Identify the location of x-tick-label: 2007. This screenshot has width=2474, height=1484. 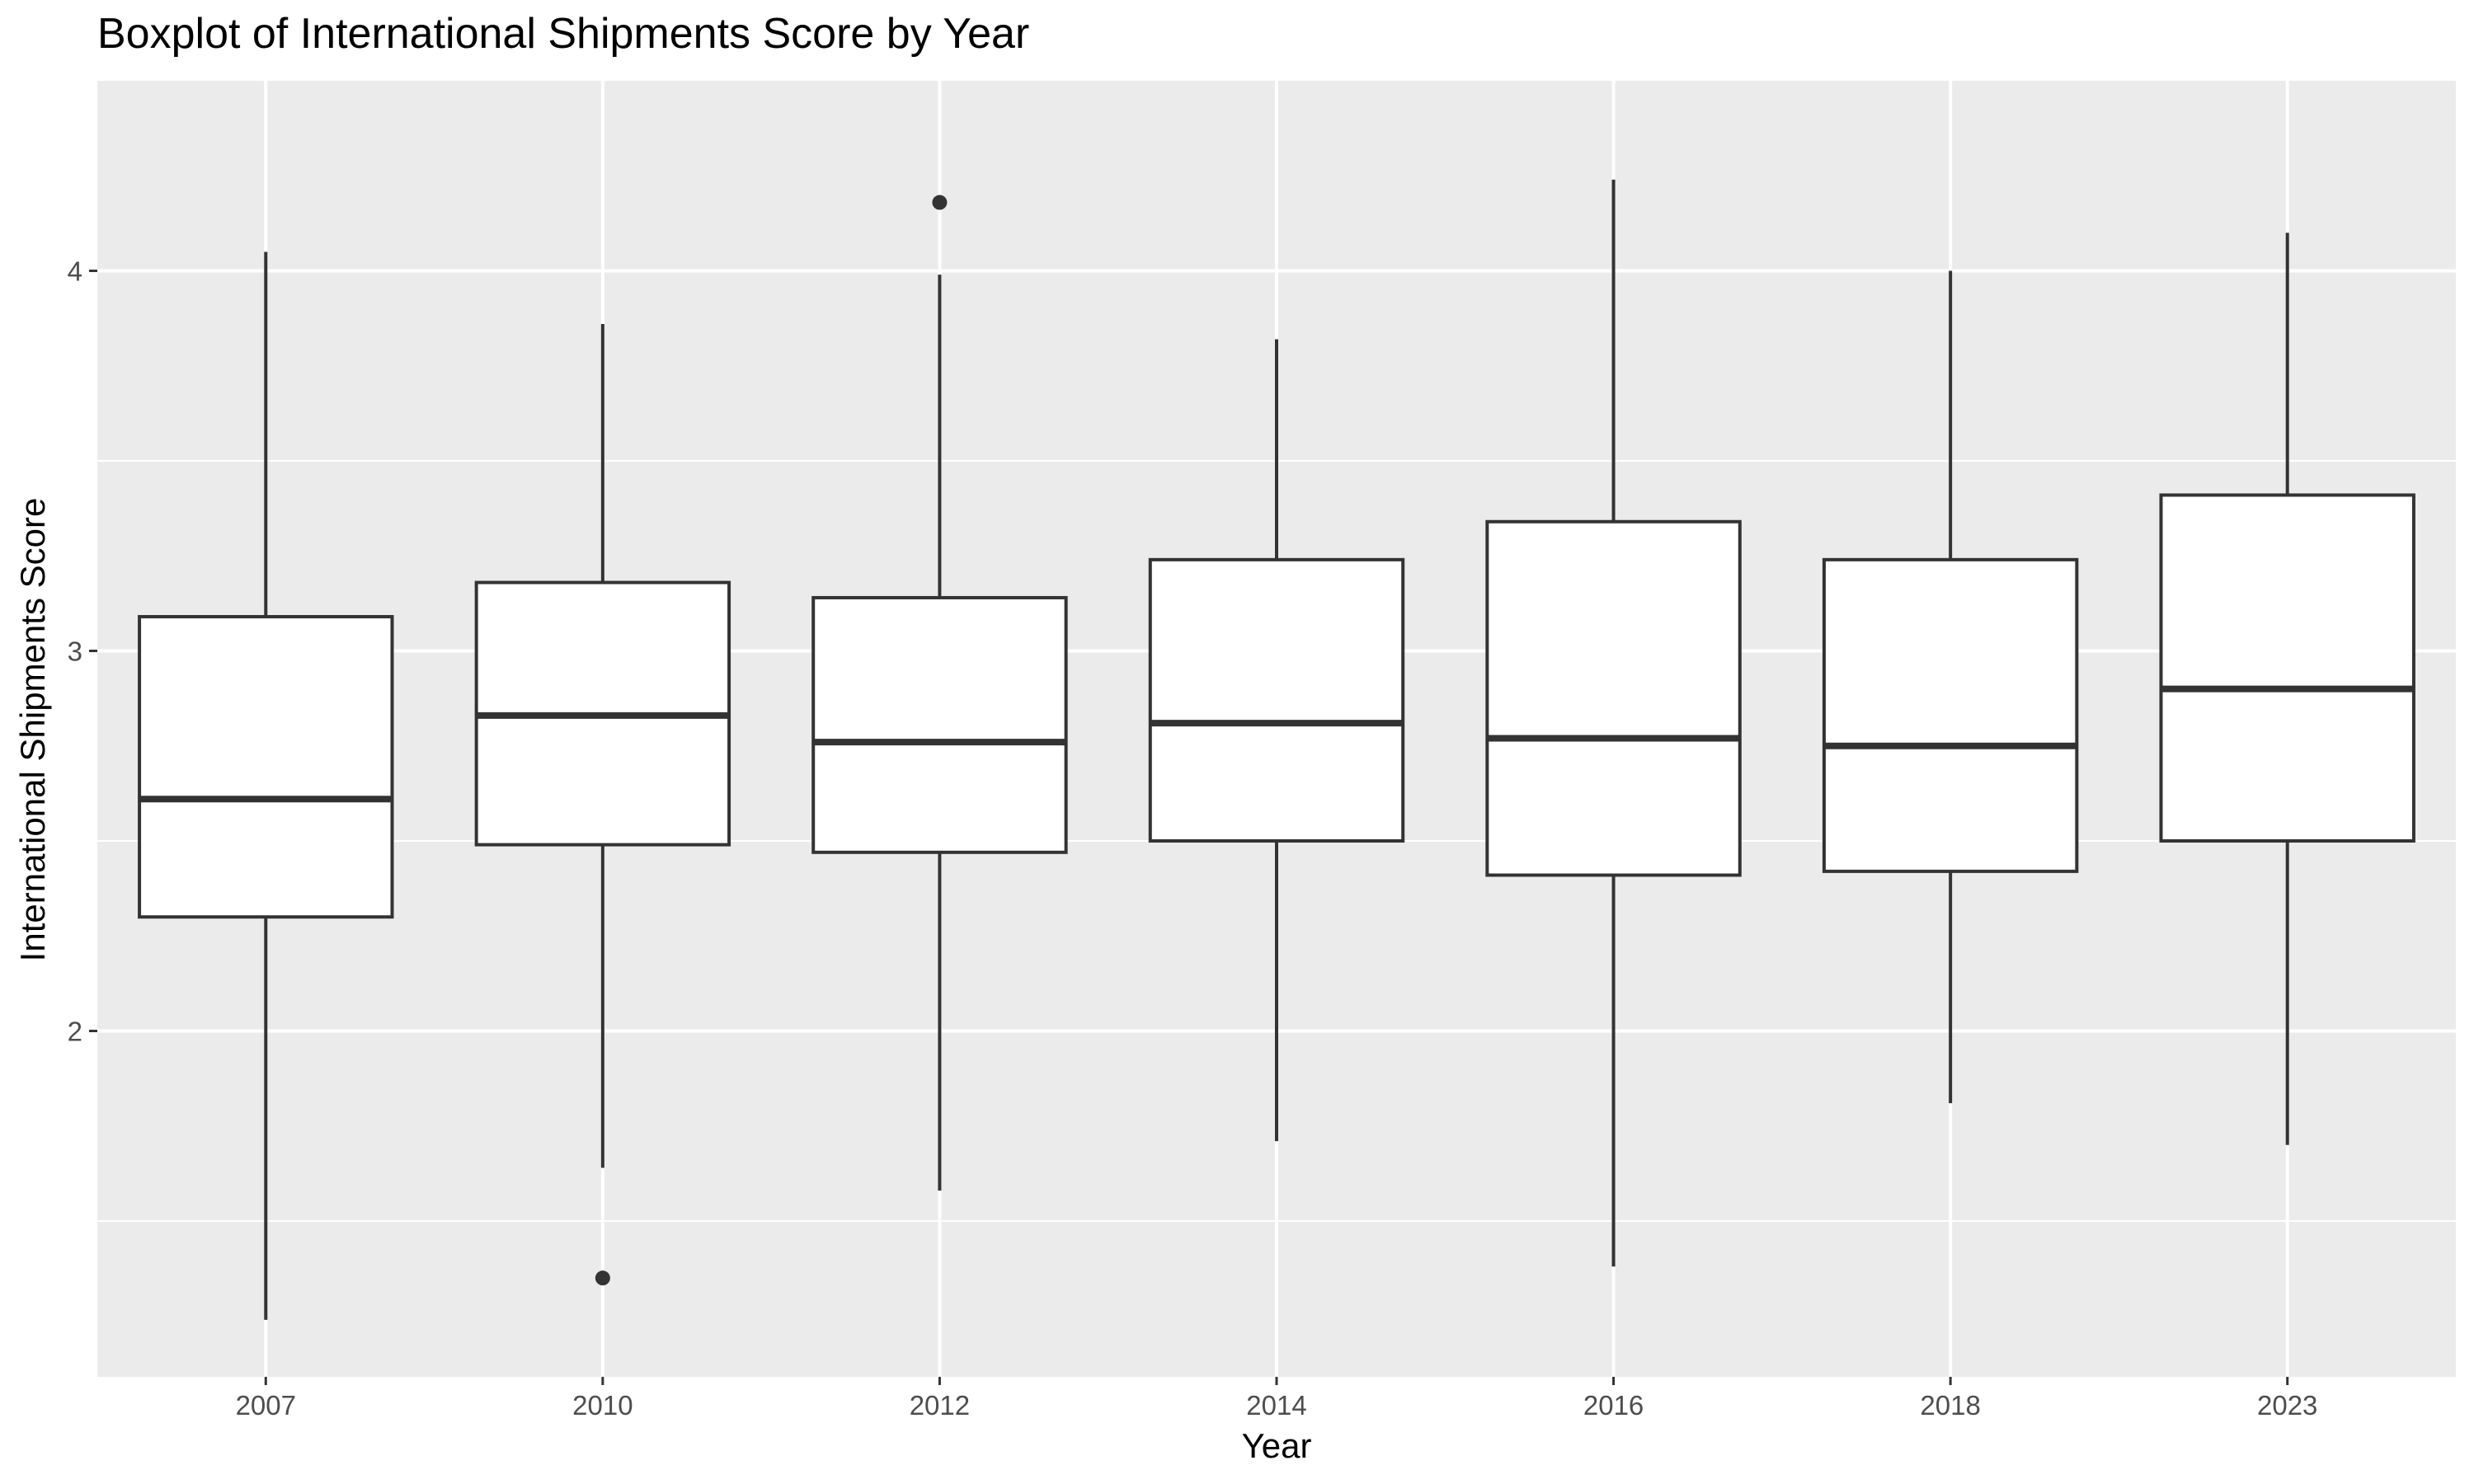
(266, 1405).